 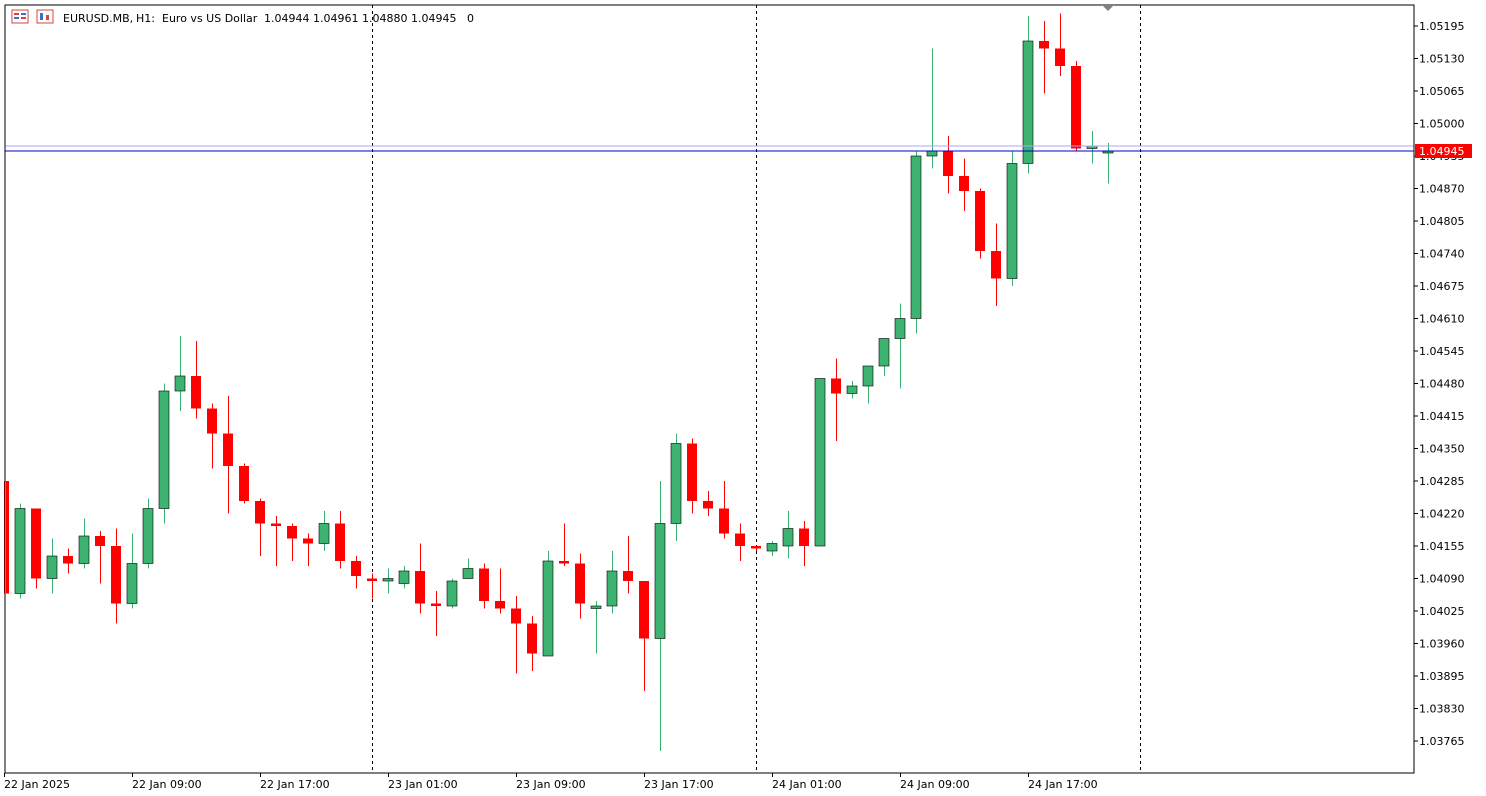 What do you see at coordinates (1442, 709) in the screenshot?
I see `y-tick-label: 1.03830` at bounding box center [1442, 709].